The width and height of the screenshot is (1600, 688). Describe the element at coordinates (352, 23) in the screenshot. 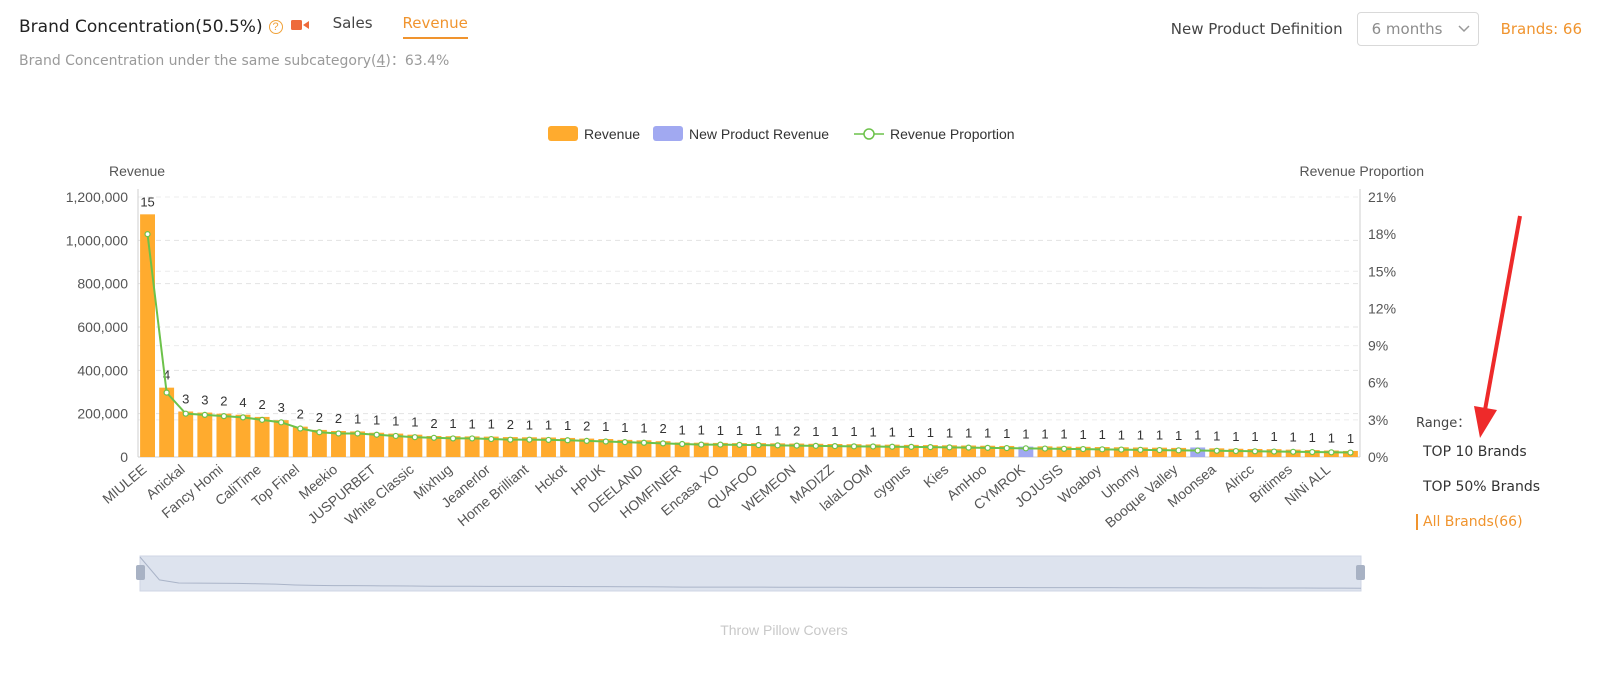

I see `tab-sales: Sales` at that location.